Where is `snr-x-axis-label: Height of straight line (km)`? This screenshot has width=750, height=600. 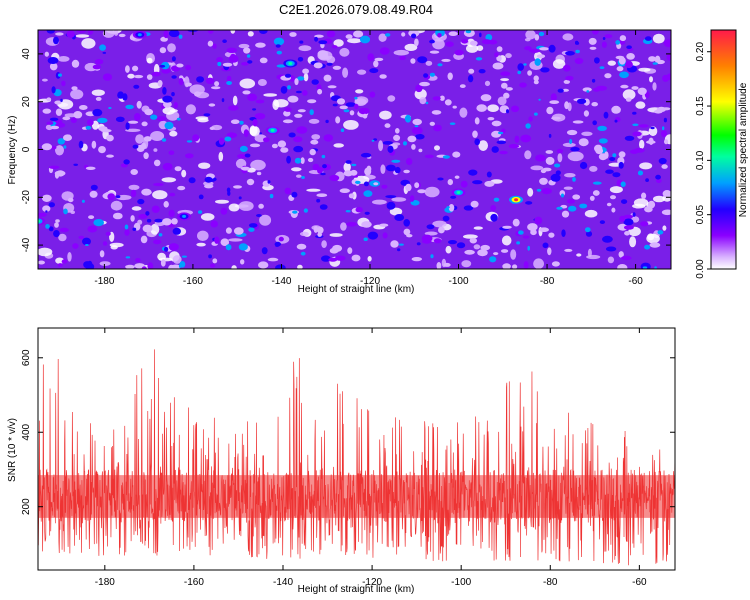 snr-x-axis-label: Height of straight line (km) is located at coordinates (356, 589).